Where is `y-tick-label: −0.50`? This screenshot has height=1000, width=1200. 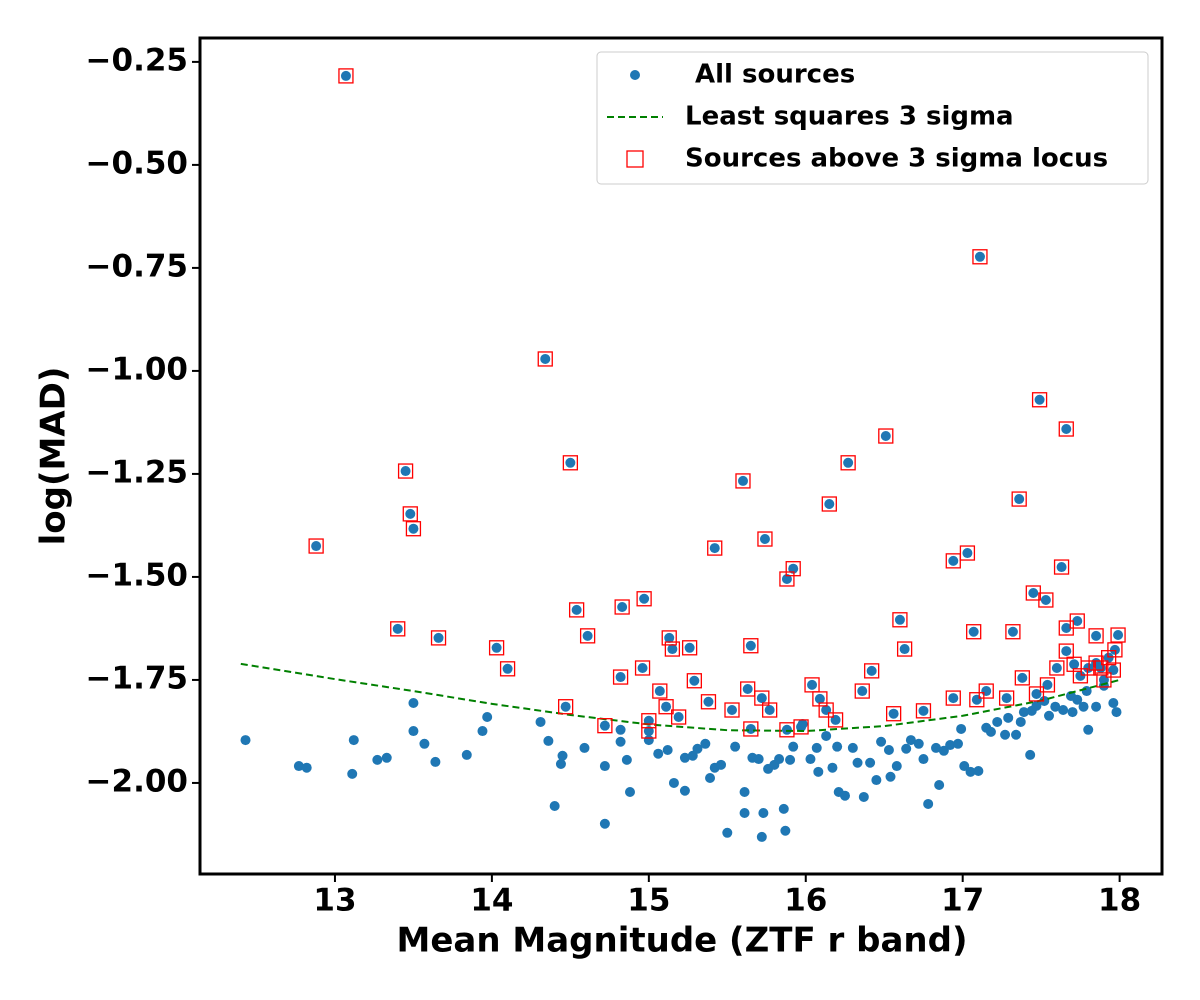 y-tick-label: −0.50 is located at coordinates (137, 163).